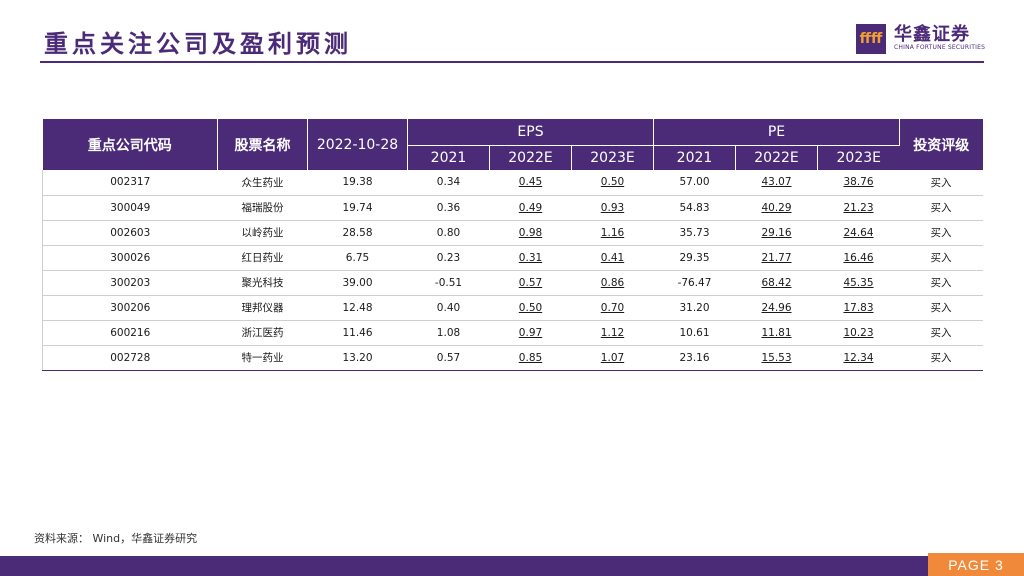  I want to click on cell-eps-2021-value: 0.34, so click(448, 182).